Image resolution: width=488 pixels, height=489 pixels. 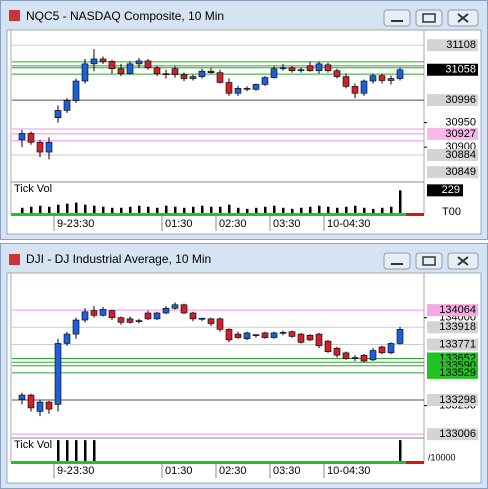 What do you see at coordinates (451, 190) in the screenshot?
I see `volume-value: 229` at bounding box center [451, 190].